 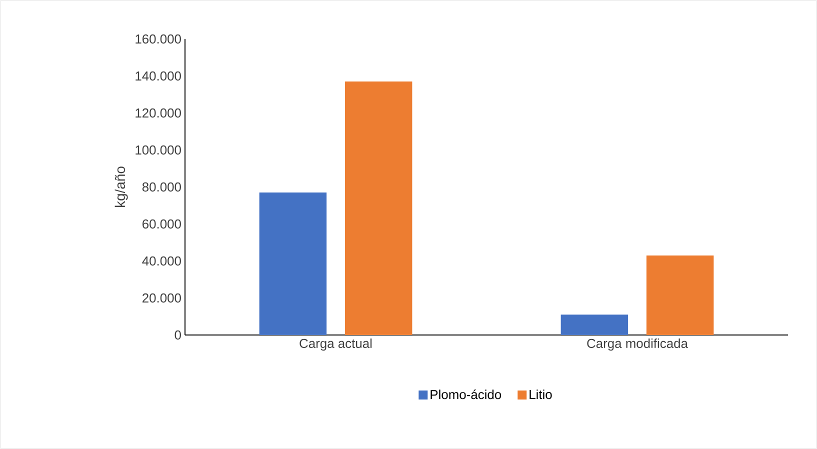 I want to click on legend-label: Plomo-ácido, so click(x=466, y=395).